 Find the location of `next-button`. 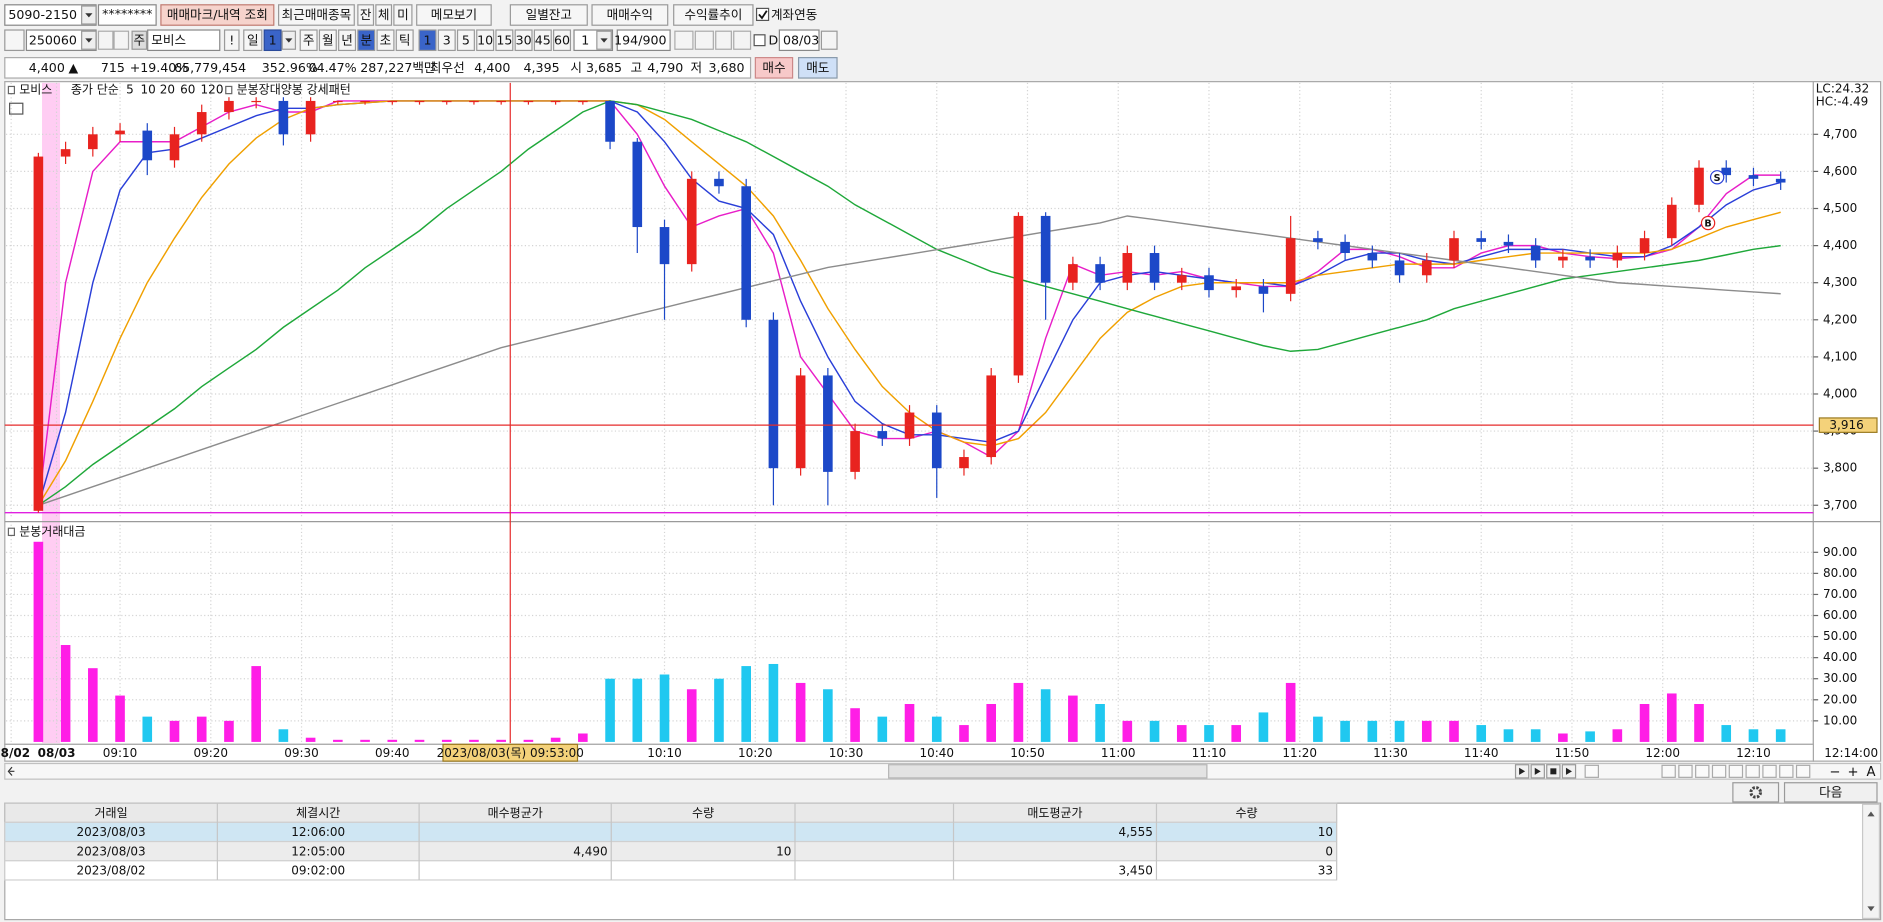

next-button is located at coordinates (1830, 792).